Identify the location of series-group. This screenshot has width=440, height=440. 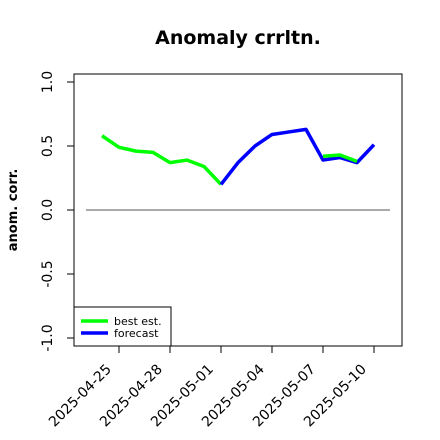
(238, 156).